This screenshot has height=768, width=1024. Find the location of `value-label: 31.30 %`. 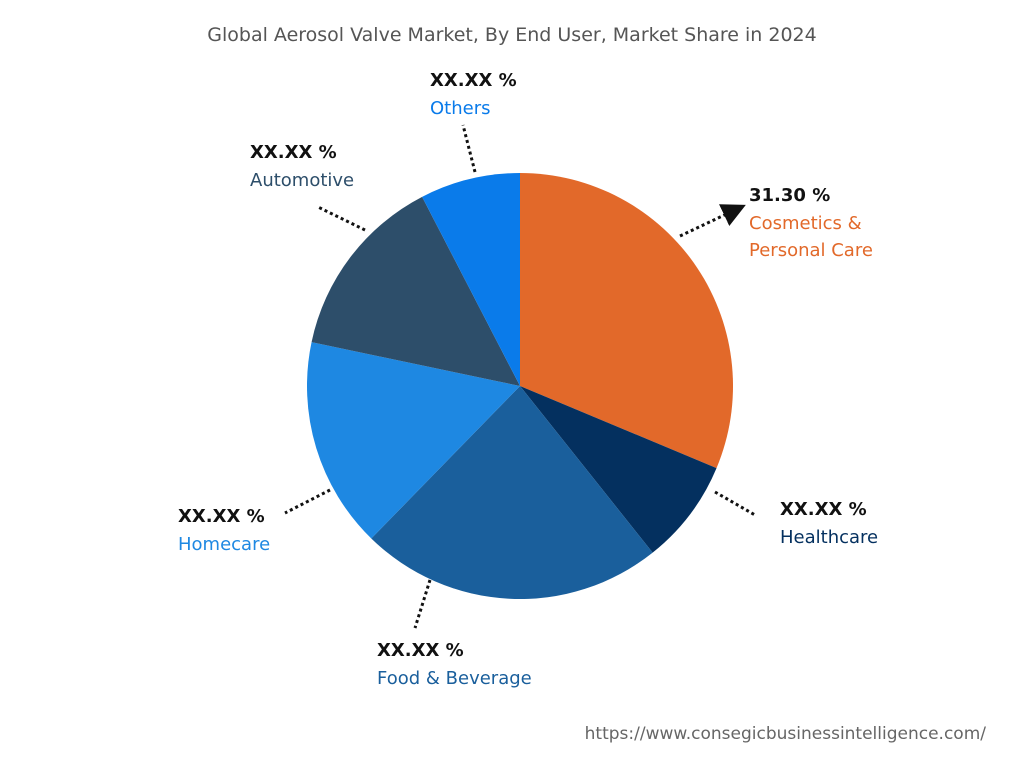

value-label: 31.30 % is located at coordinates (790, 195).